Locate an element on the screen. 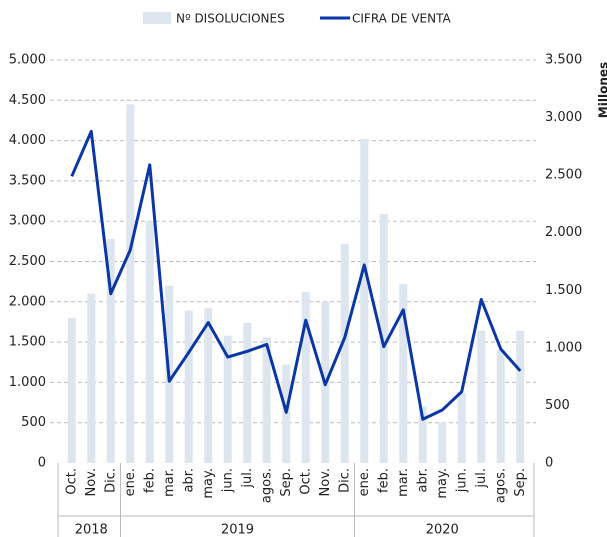 This screenshot has width=607, height=537. y-tick-label: 2.500 is located at coordinates (27, 261).